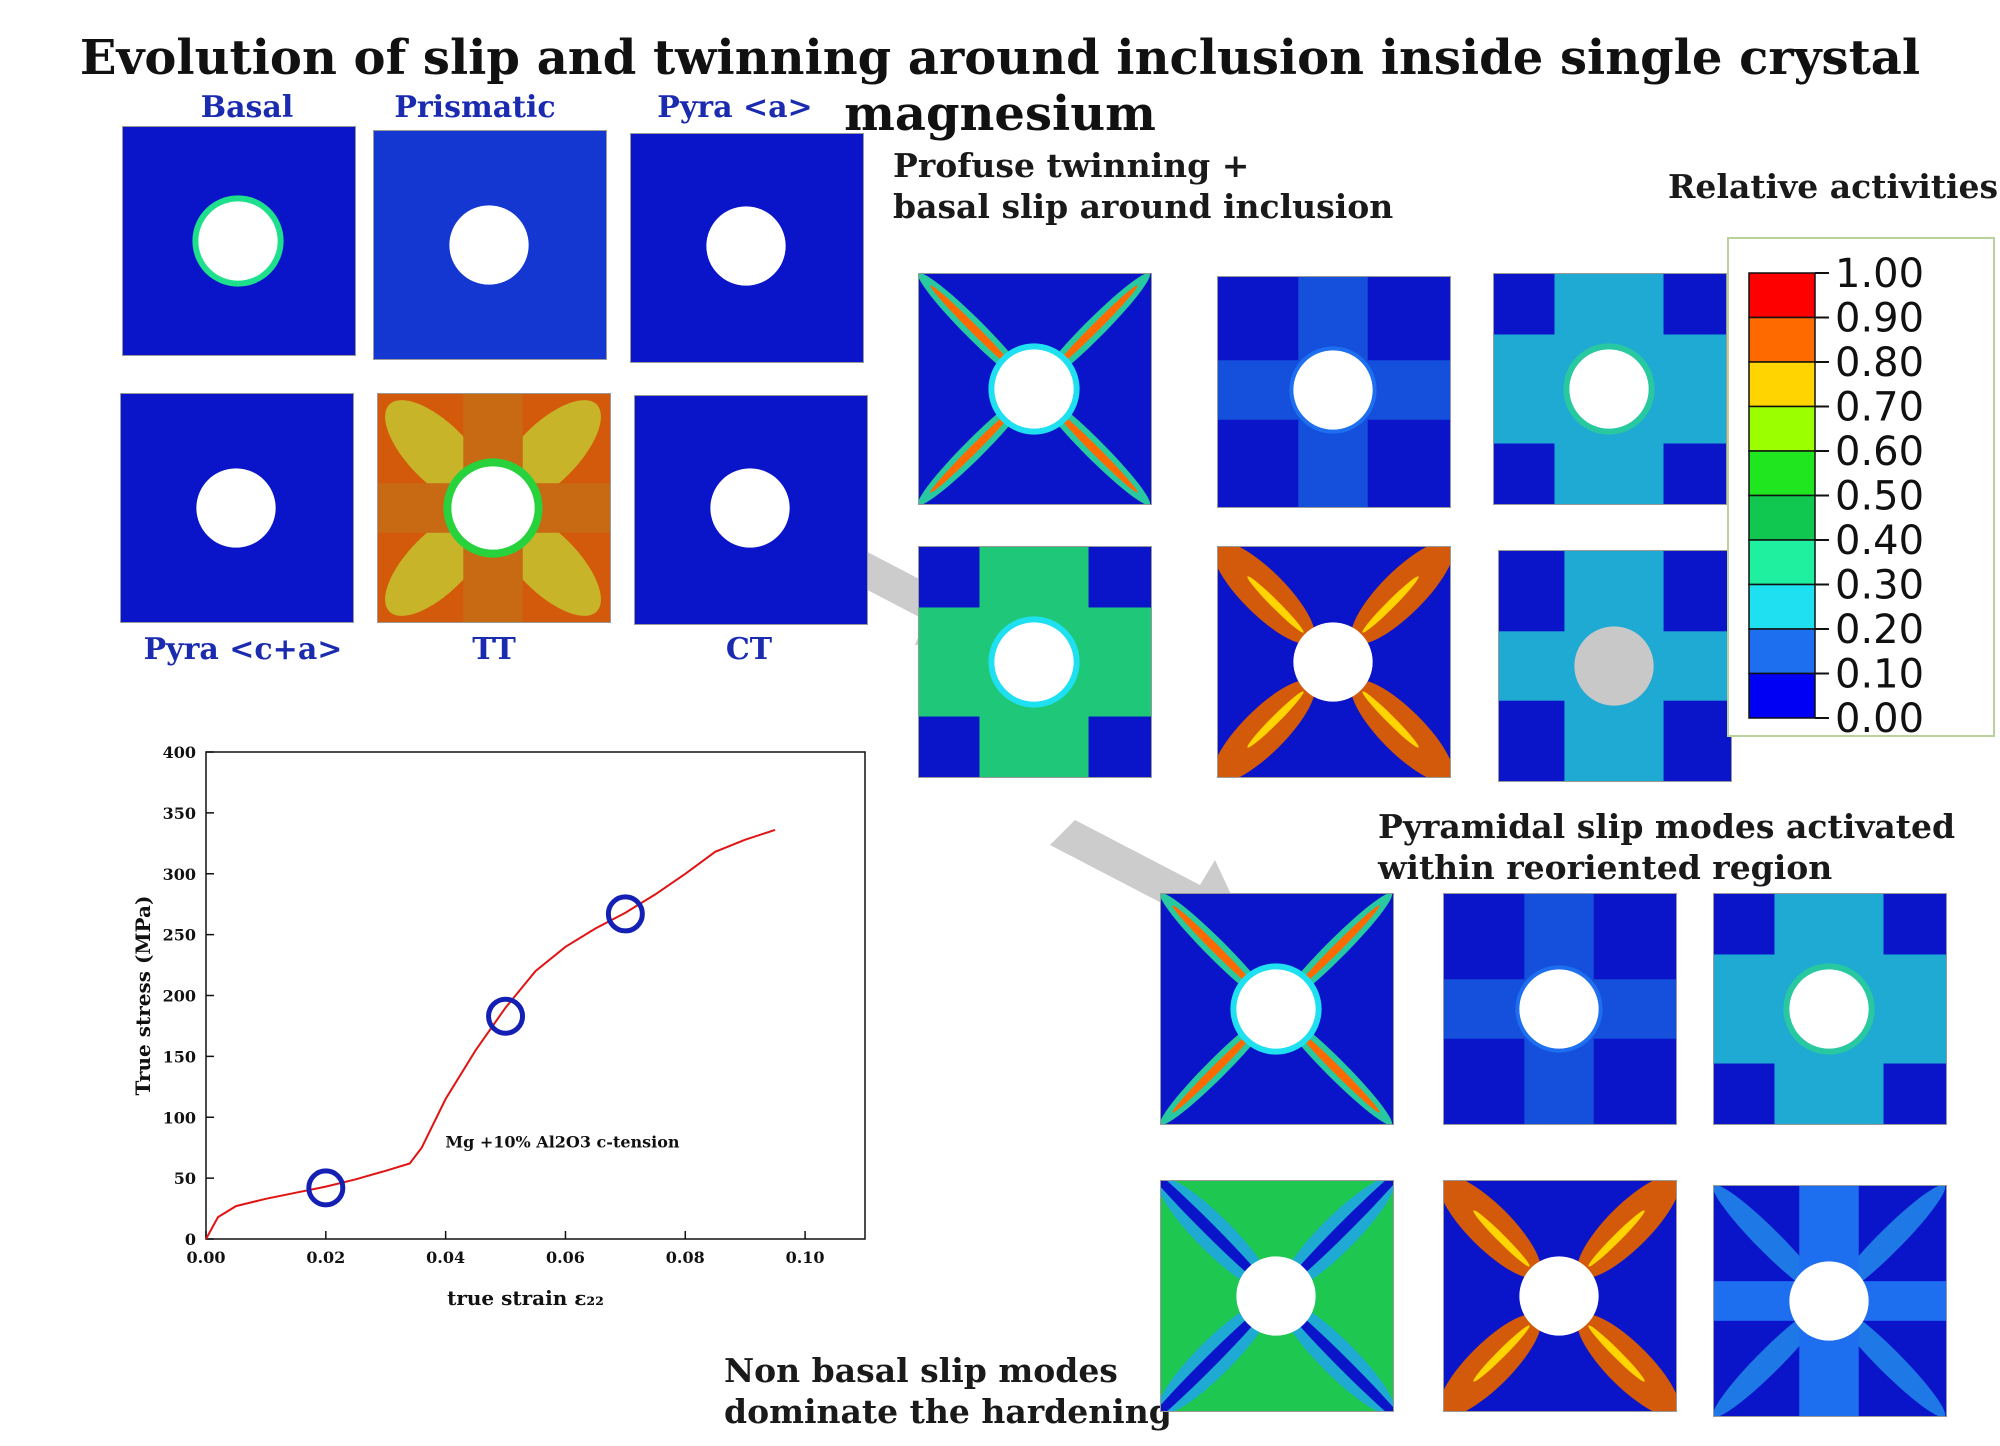  I want to click on y-tick-label: 0, so click(190, 1239).